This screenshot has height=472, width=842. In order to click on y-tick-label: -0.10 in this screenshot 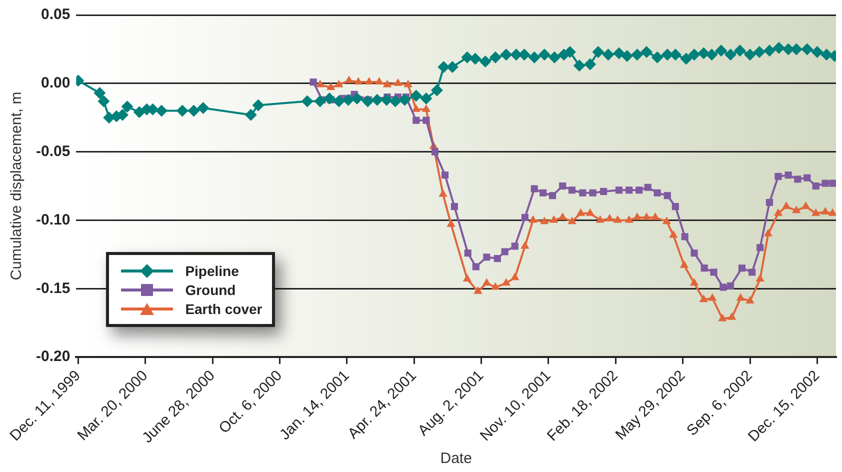, I will do `click(53, 219)`.